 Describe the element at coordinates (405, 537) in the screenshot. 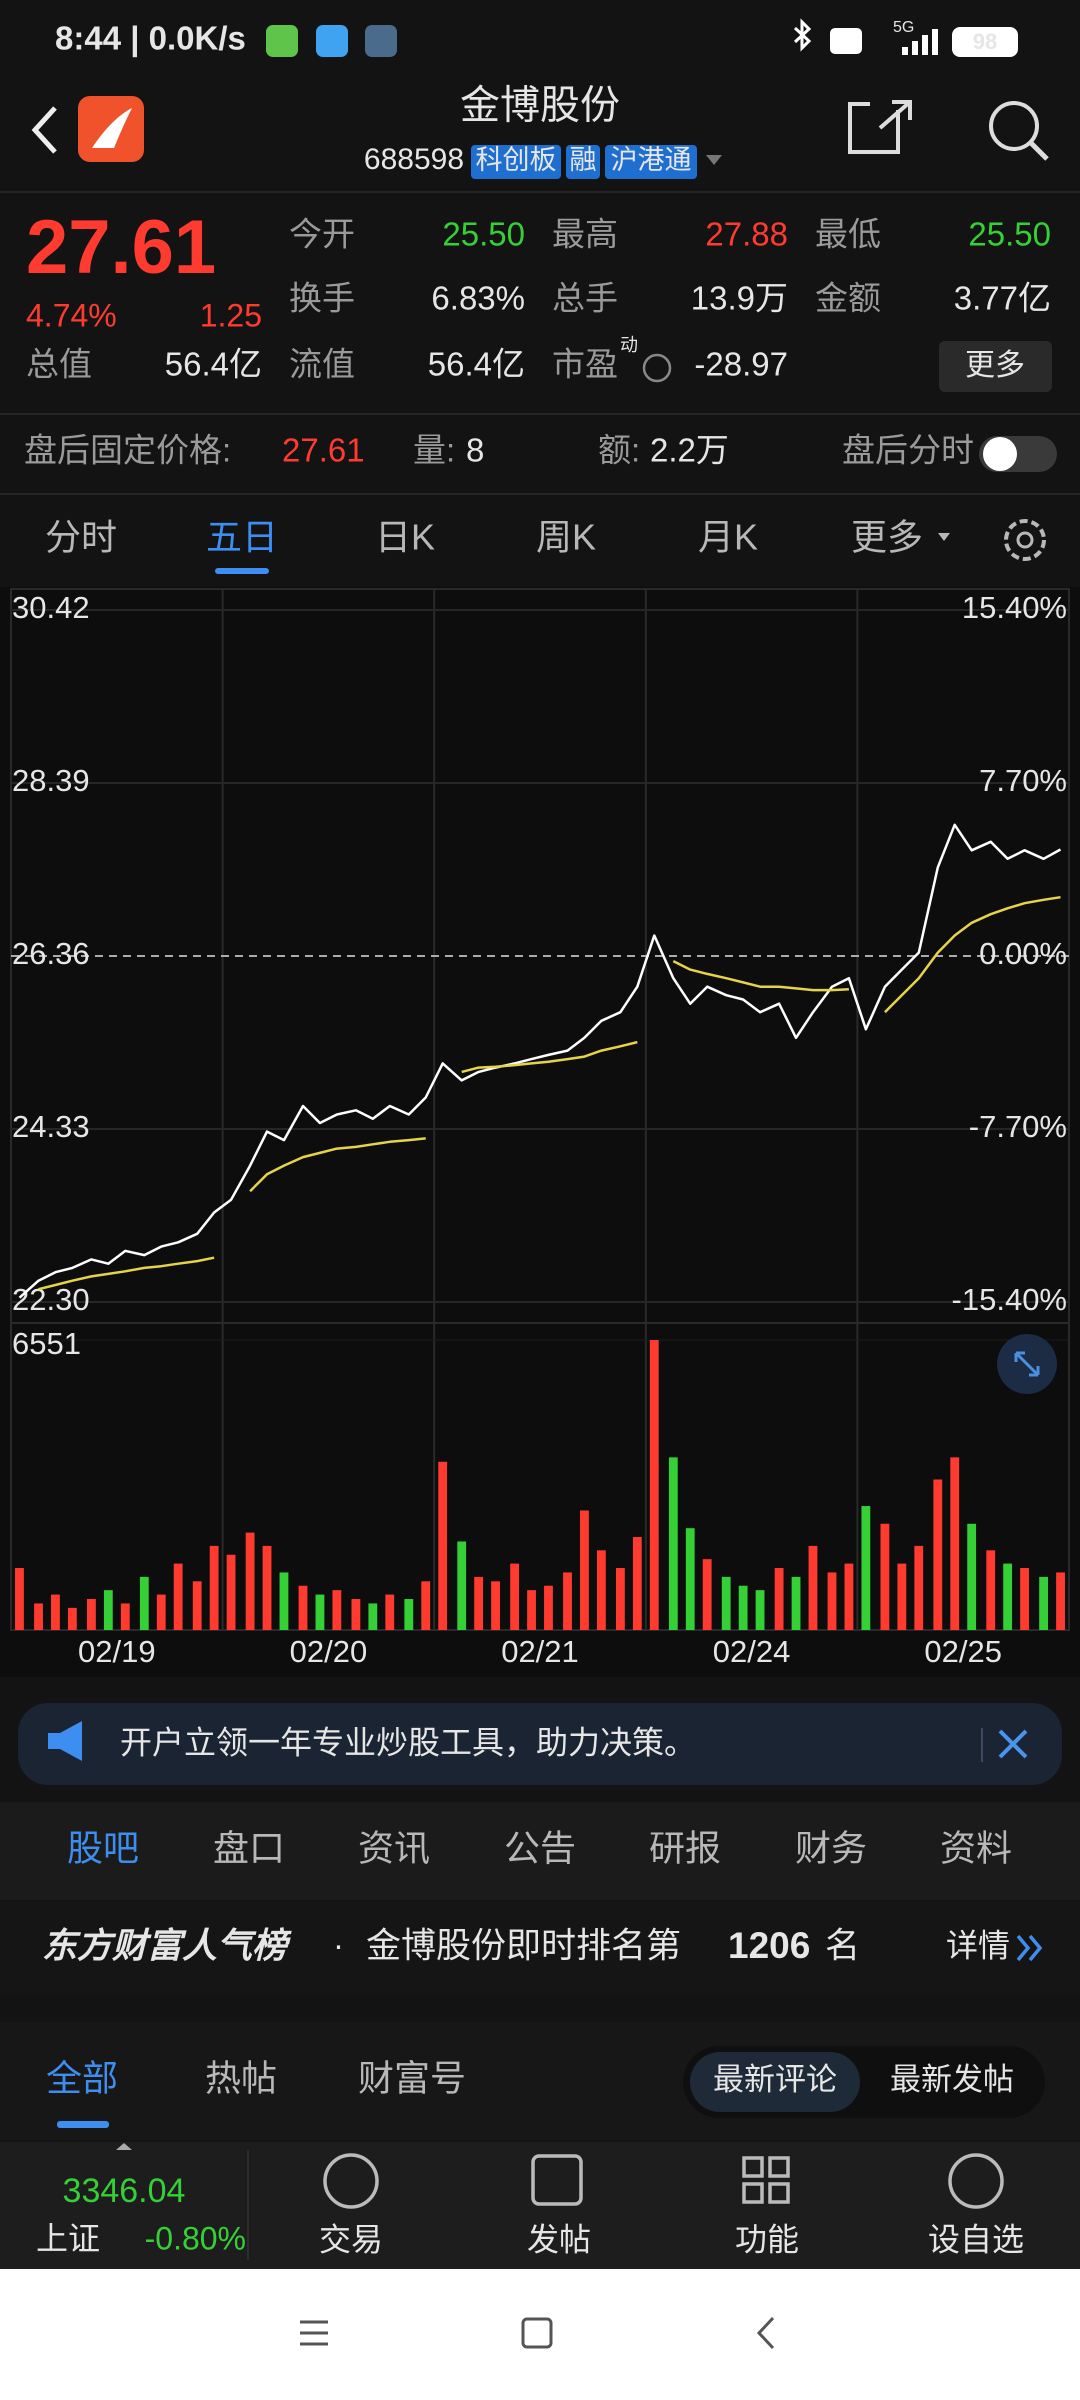

I see `period-tab: 日K` at that location.